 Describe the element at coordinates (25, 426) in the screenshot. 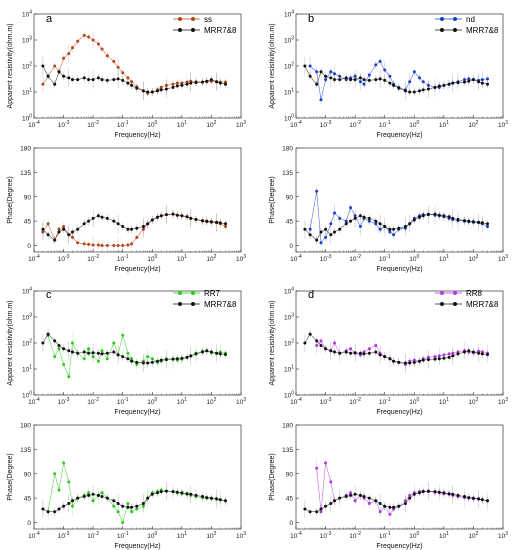

I see `y-tick-label-c-phase: 180` at that location.